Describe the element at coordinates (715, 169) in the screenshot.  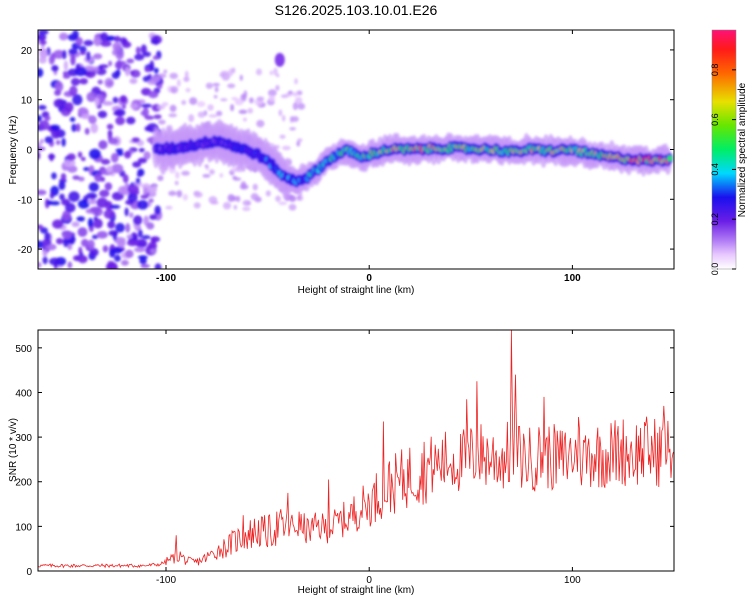
I see `colorbar-tick-label: 0.4` at that location.